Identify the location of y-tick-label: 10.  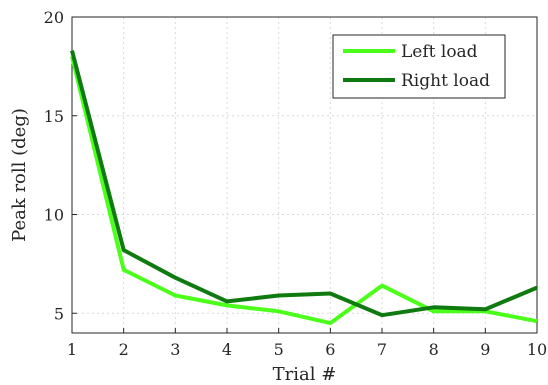
(54, 215).